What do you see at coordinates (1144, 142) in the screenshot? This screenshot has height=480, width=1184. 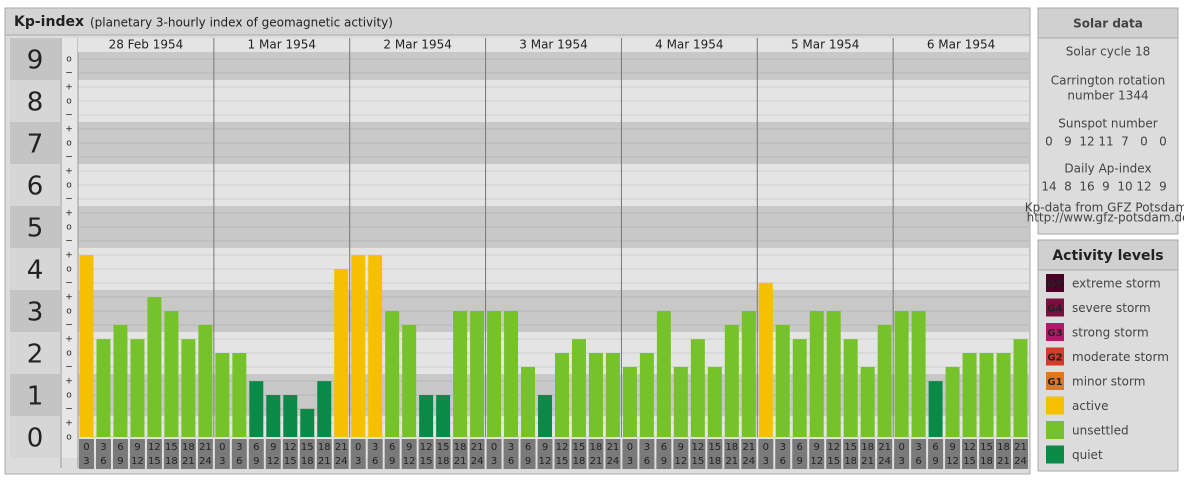 I see `sunspot-value: 0` at bounding box center [1144, 142].